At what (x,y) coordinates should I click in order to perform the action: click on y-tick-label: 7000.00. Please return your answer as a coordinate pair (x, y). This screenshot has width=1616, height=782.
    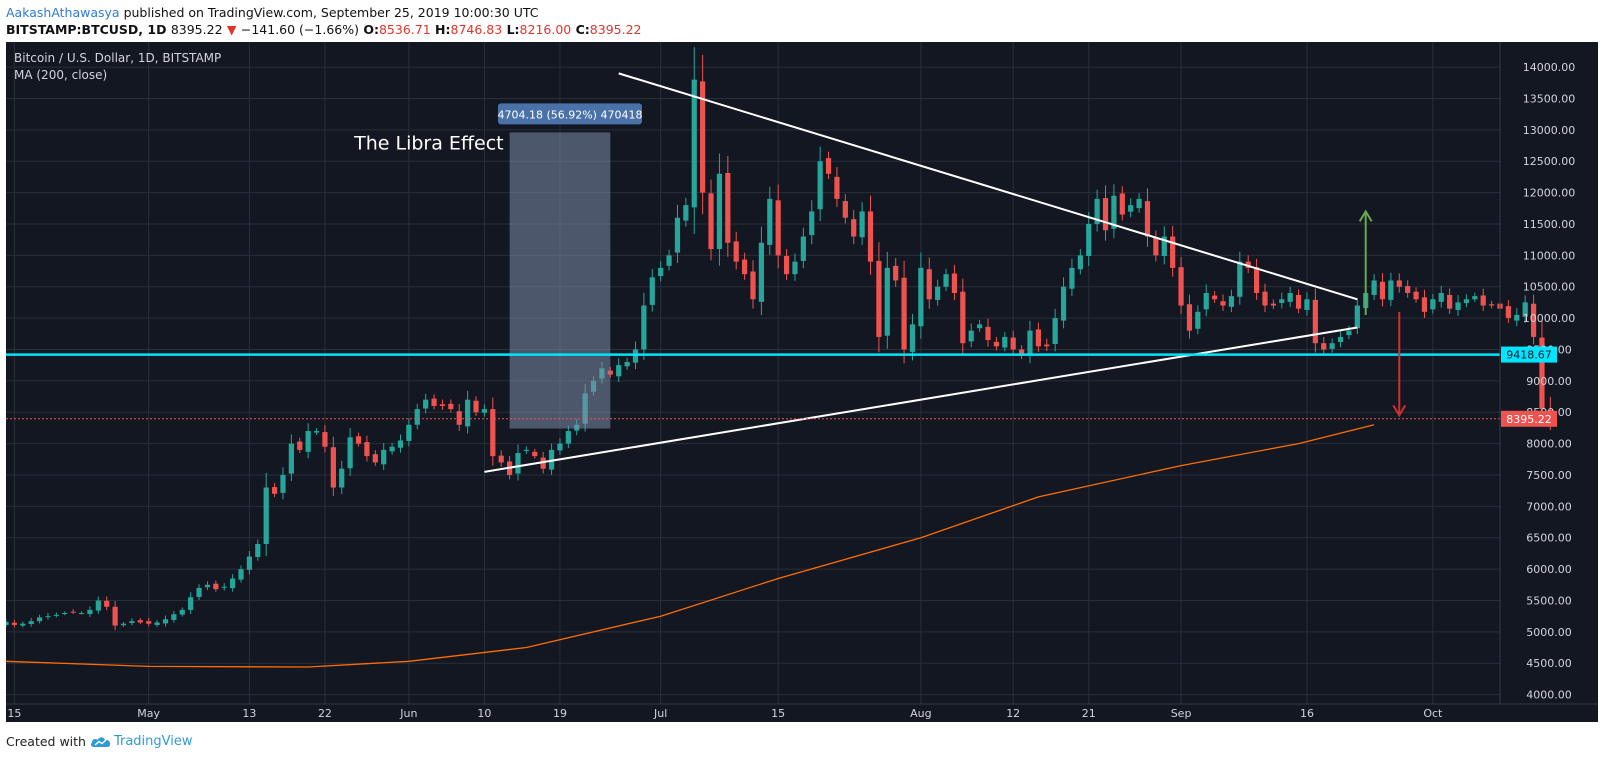
    Looking at the image, I should click on (1549, 506).